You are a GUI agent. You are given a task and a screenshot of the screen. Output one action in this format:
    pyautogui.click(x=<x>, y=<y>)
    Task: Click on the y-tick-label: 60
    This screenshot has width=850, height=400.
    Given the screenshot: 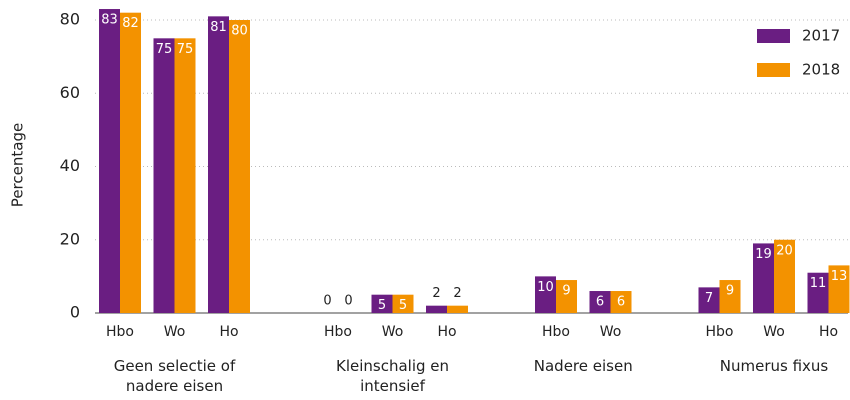 What is the action you would take?
    pyautogui.click(x=70, y=92)
    